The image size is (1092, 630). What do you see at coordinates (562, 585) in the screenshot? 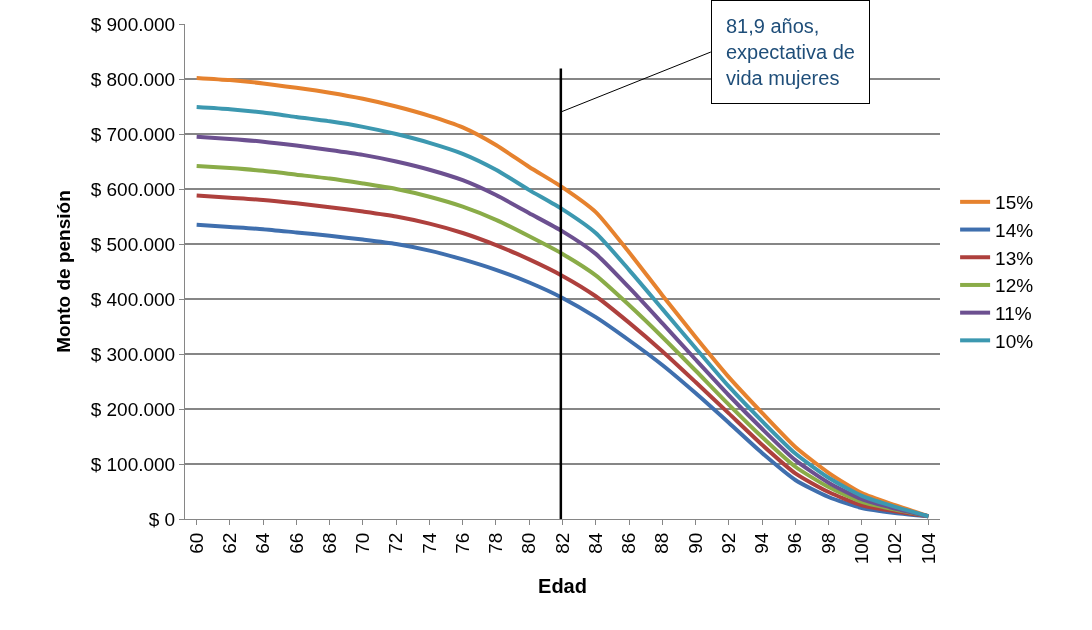
I see `x-axis-title: Edad` at bounding box center [562, 585].